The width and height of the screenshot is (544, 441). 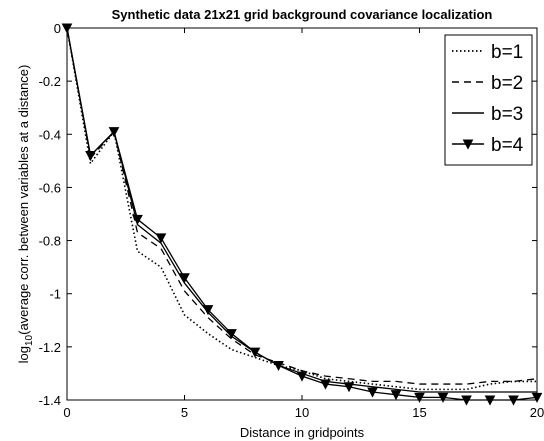 I want to click on x-tick-label: 15, so click(x=419, y=412).